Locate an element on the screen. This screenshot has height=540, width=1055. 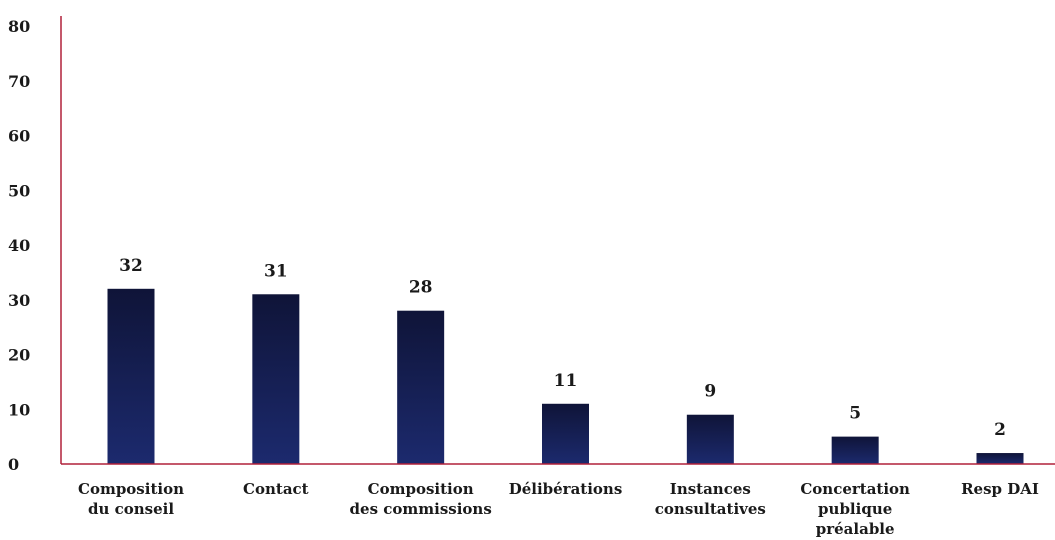
category-label-line: du conseil is located at coordinates (131, 509).